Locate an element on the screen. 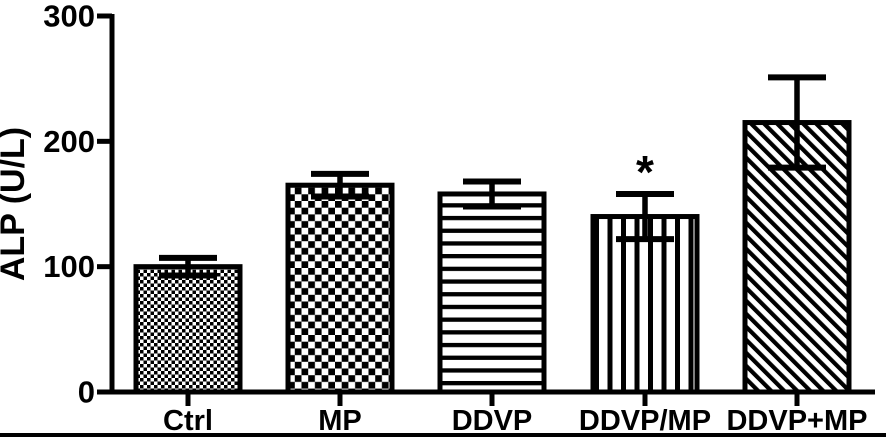 The height and width of the screenshot is (440, 886). x-category-label: MP is located at coordinates (340, 421).